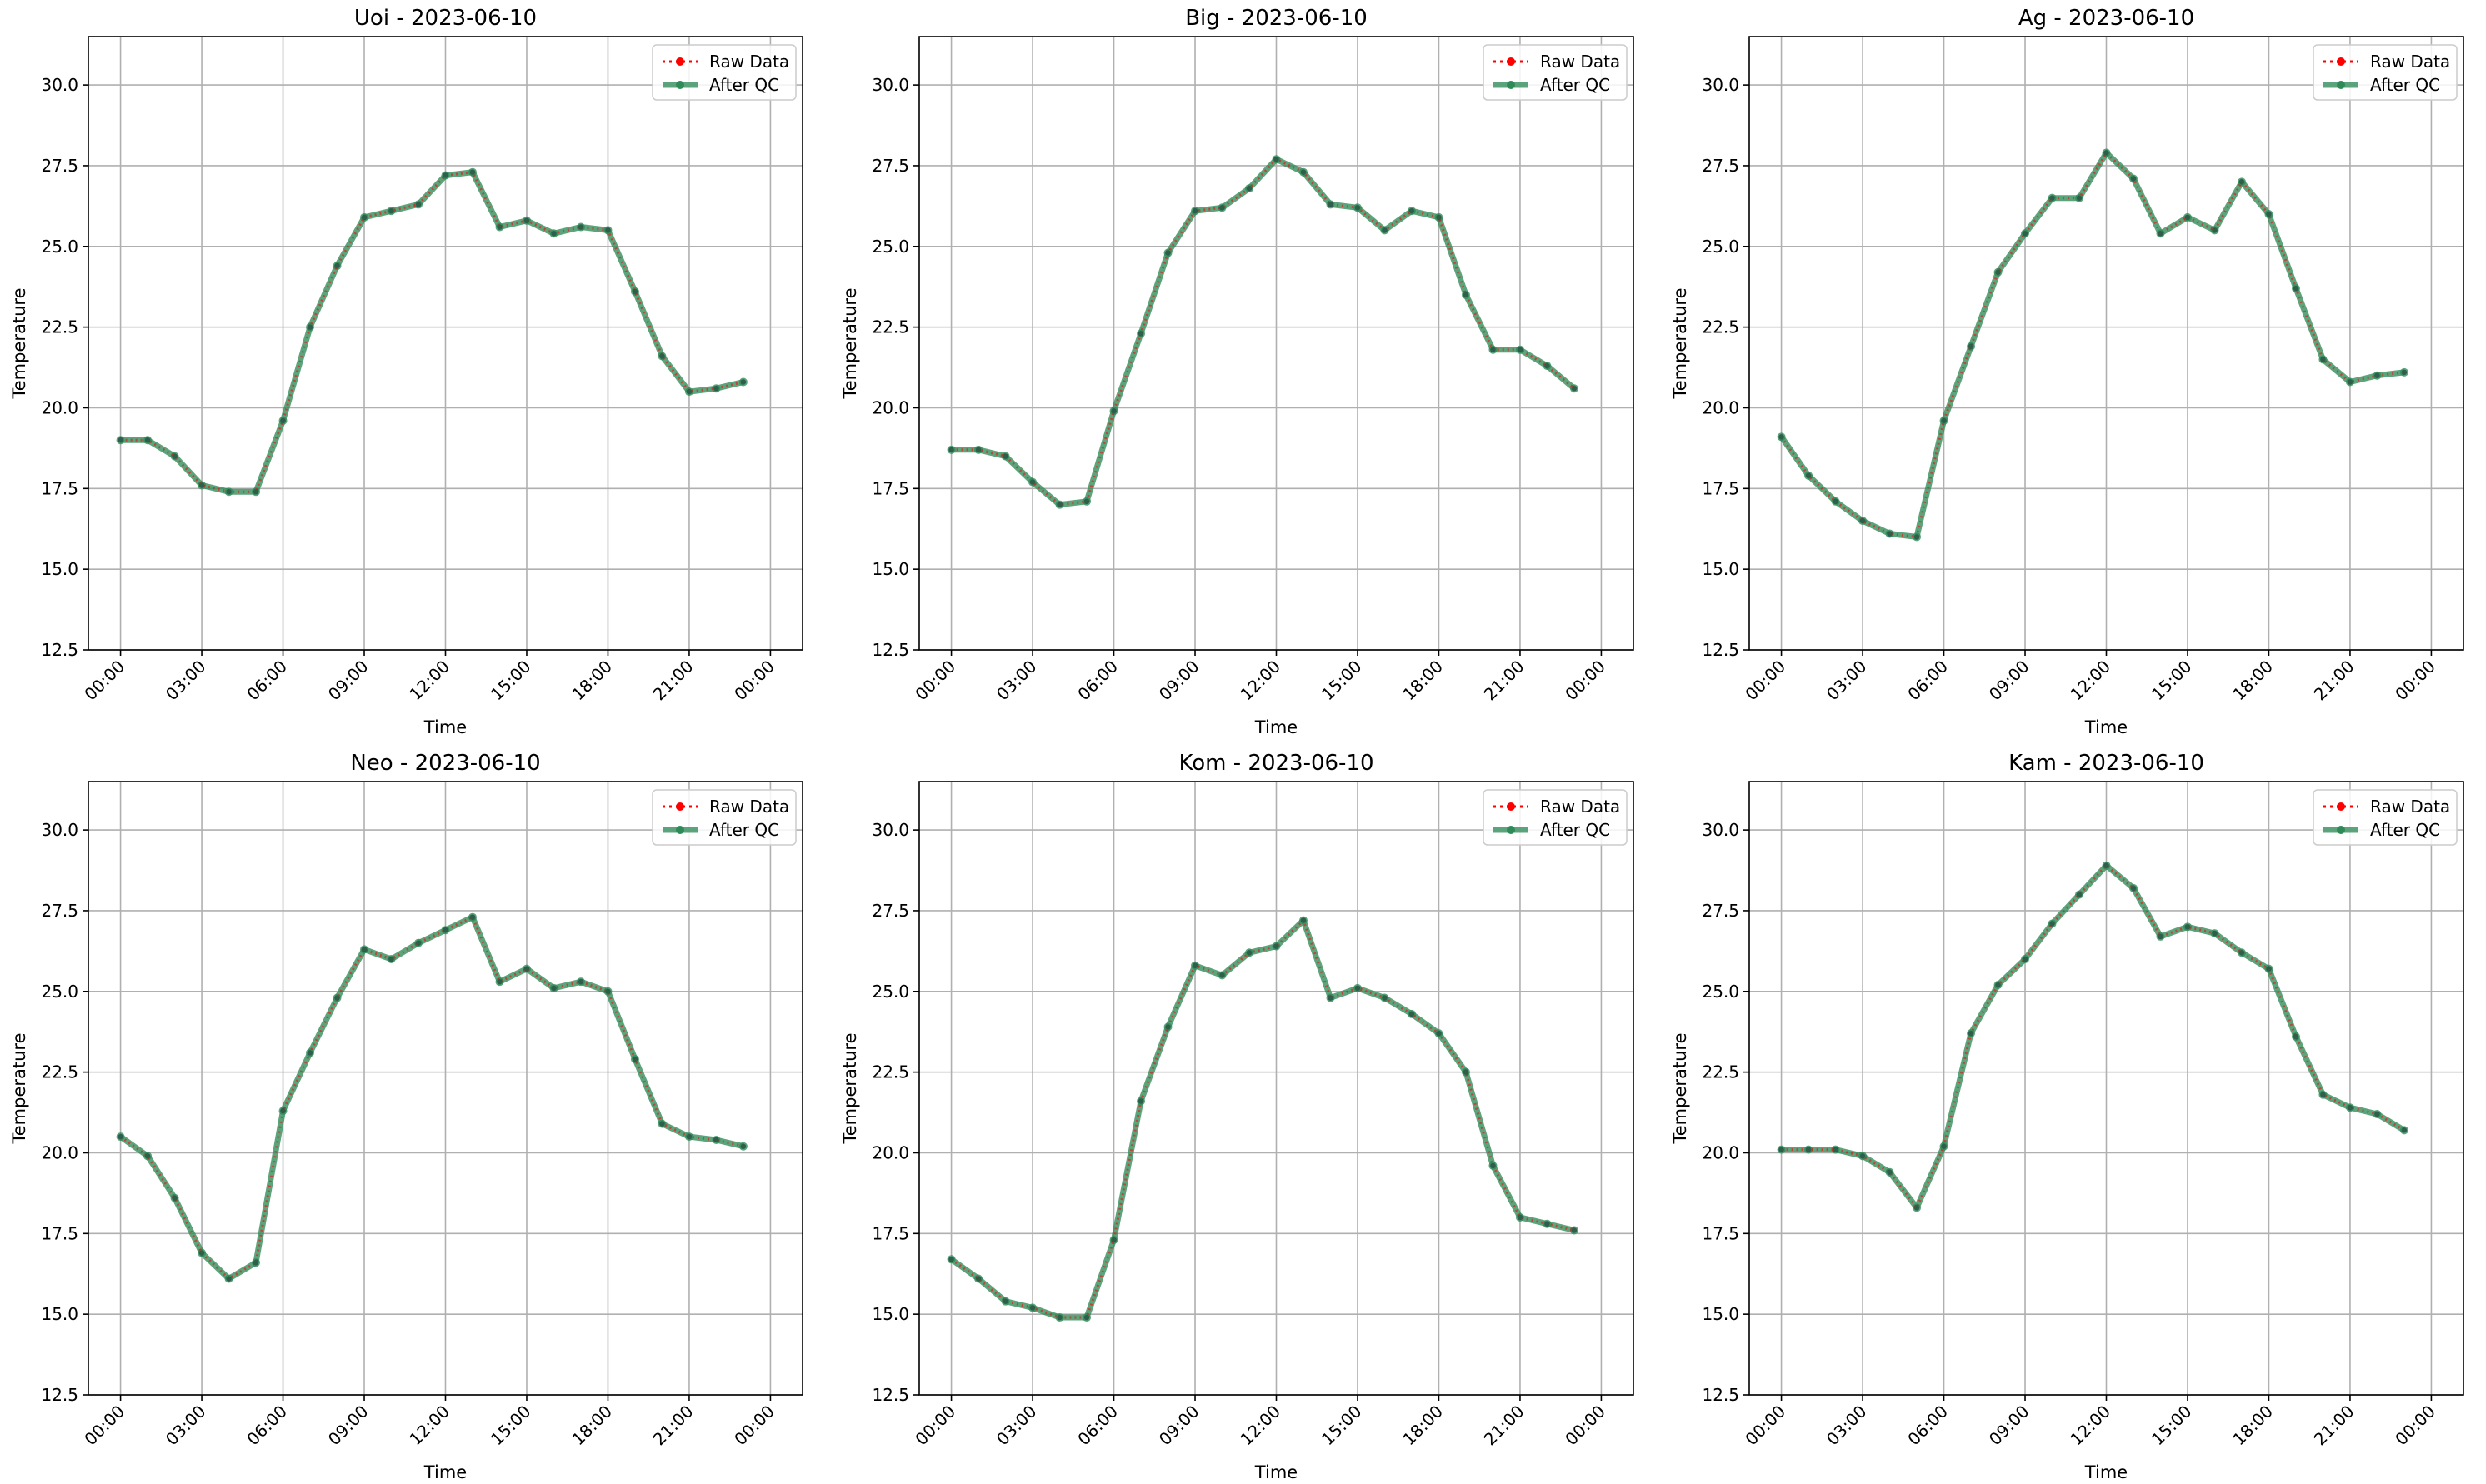 This screenshot has width=2486, height=1484. Describe the element at coordinates (59, 830) in the screenshot. I see `y-tick-label: 30.0` at that location.